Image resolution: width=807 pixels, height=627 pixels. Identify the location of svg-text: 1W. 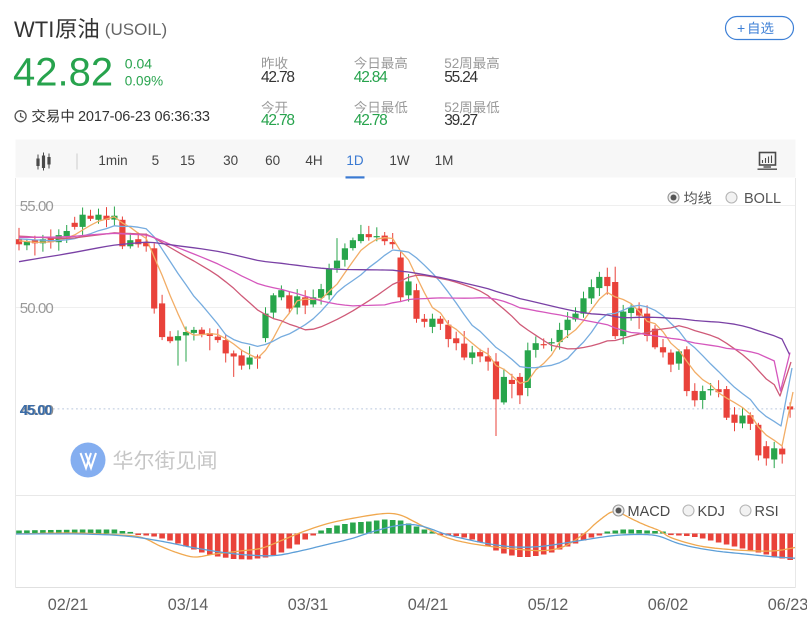
(399, 160).